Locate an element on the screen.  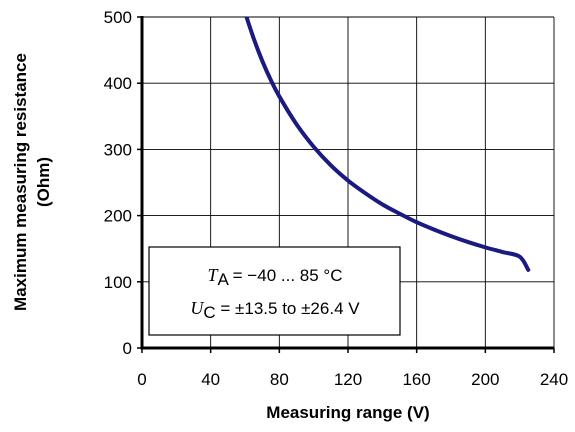
x-tick-labels: 0 40 80 120 160 200 240 is located at coordinates (352, 379).